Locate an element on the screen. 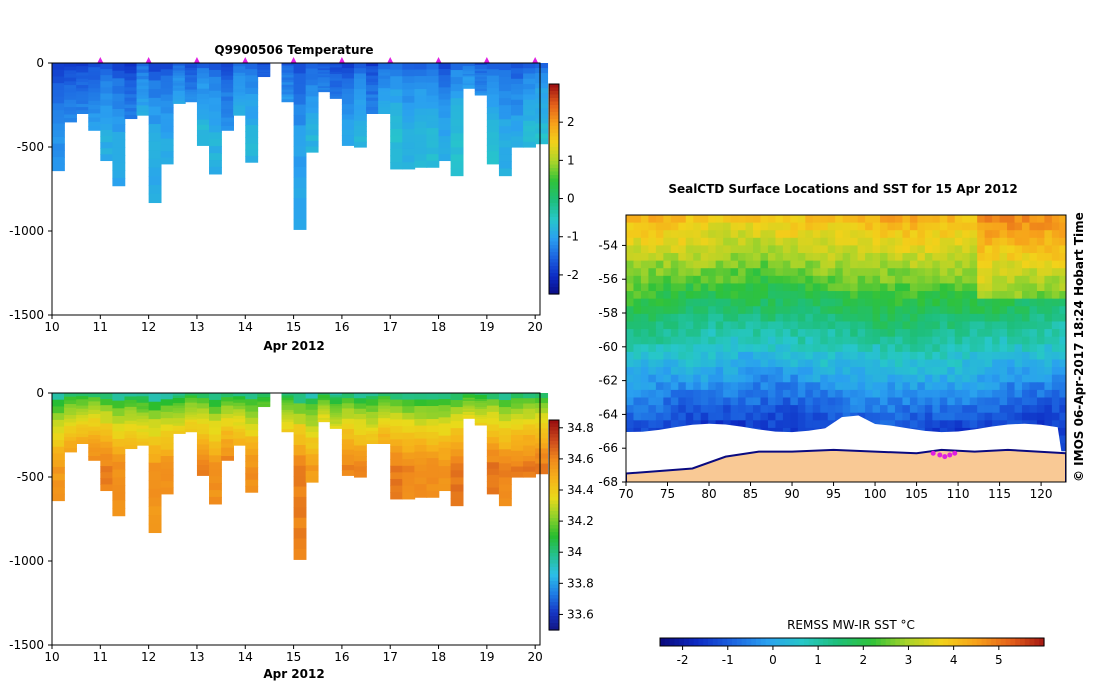  temperature-chart-title: Q9900506 Temperature is located at coordinates (293, 50).